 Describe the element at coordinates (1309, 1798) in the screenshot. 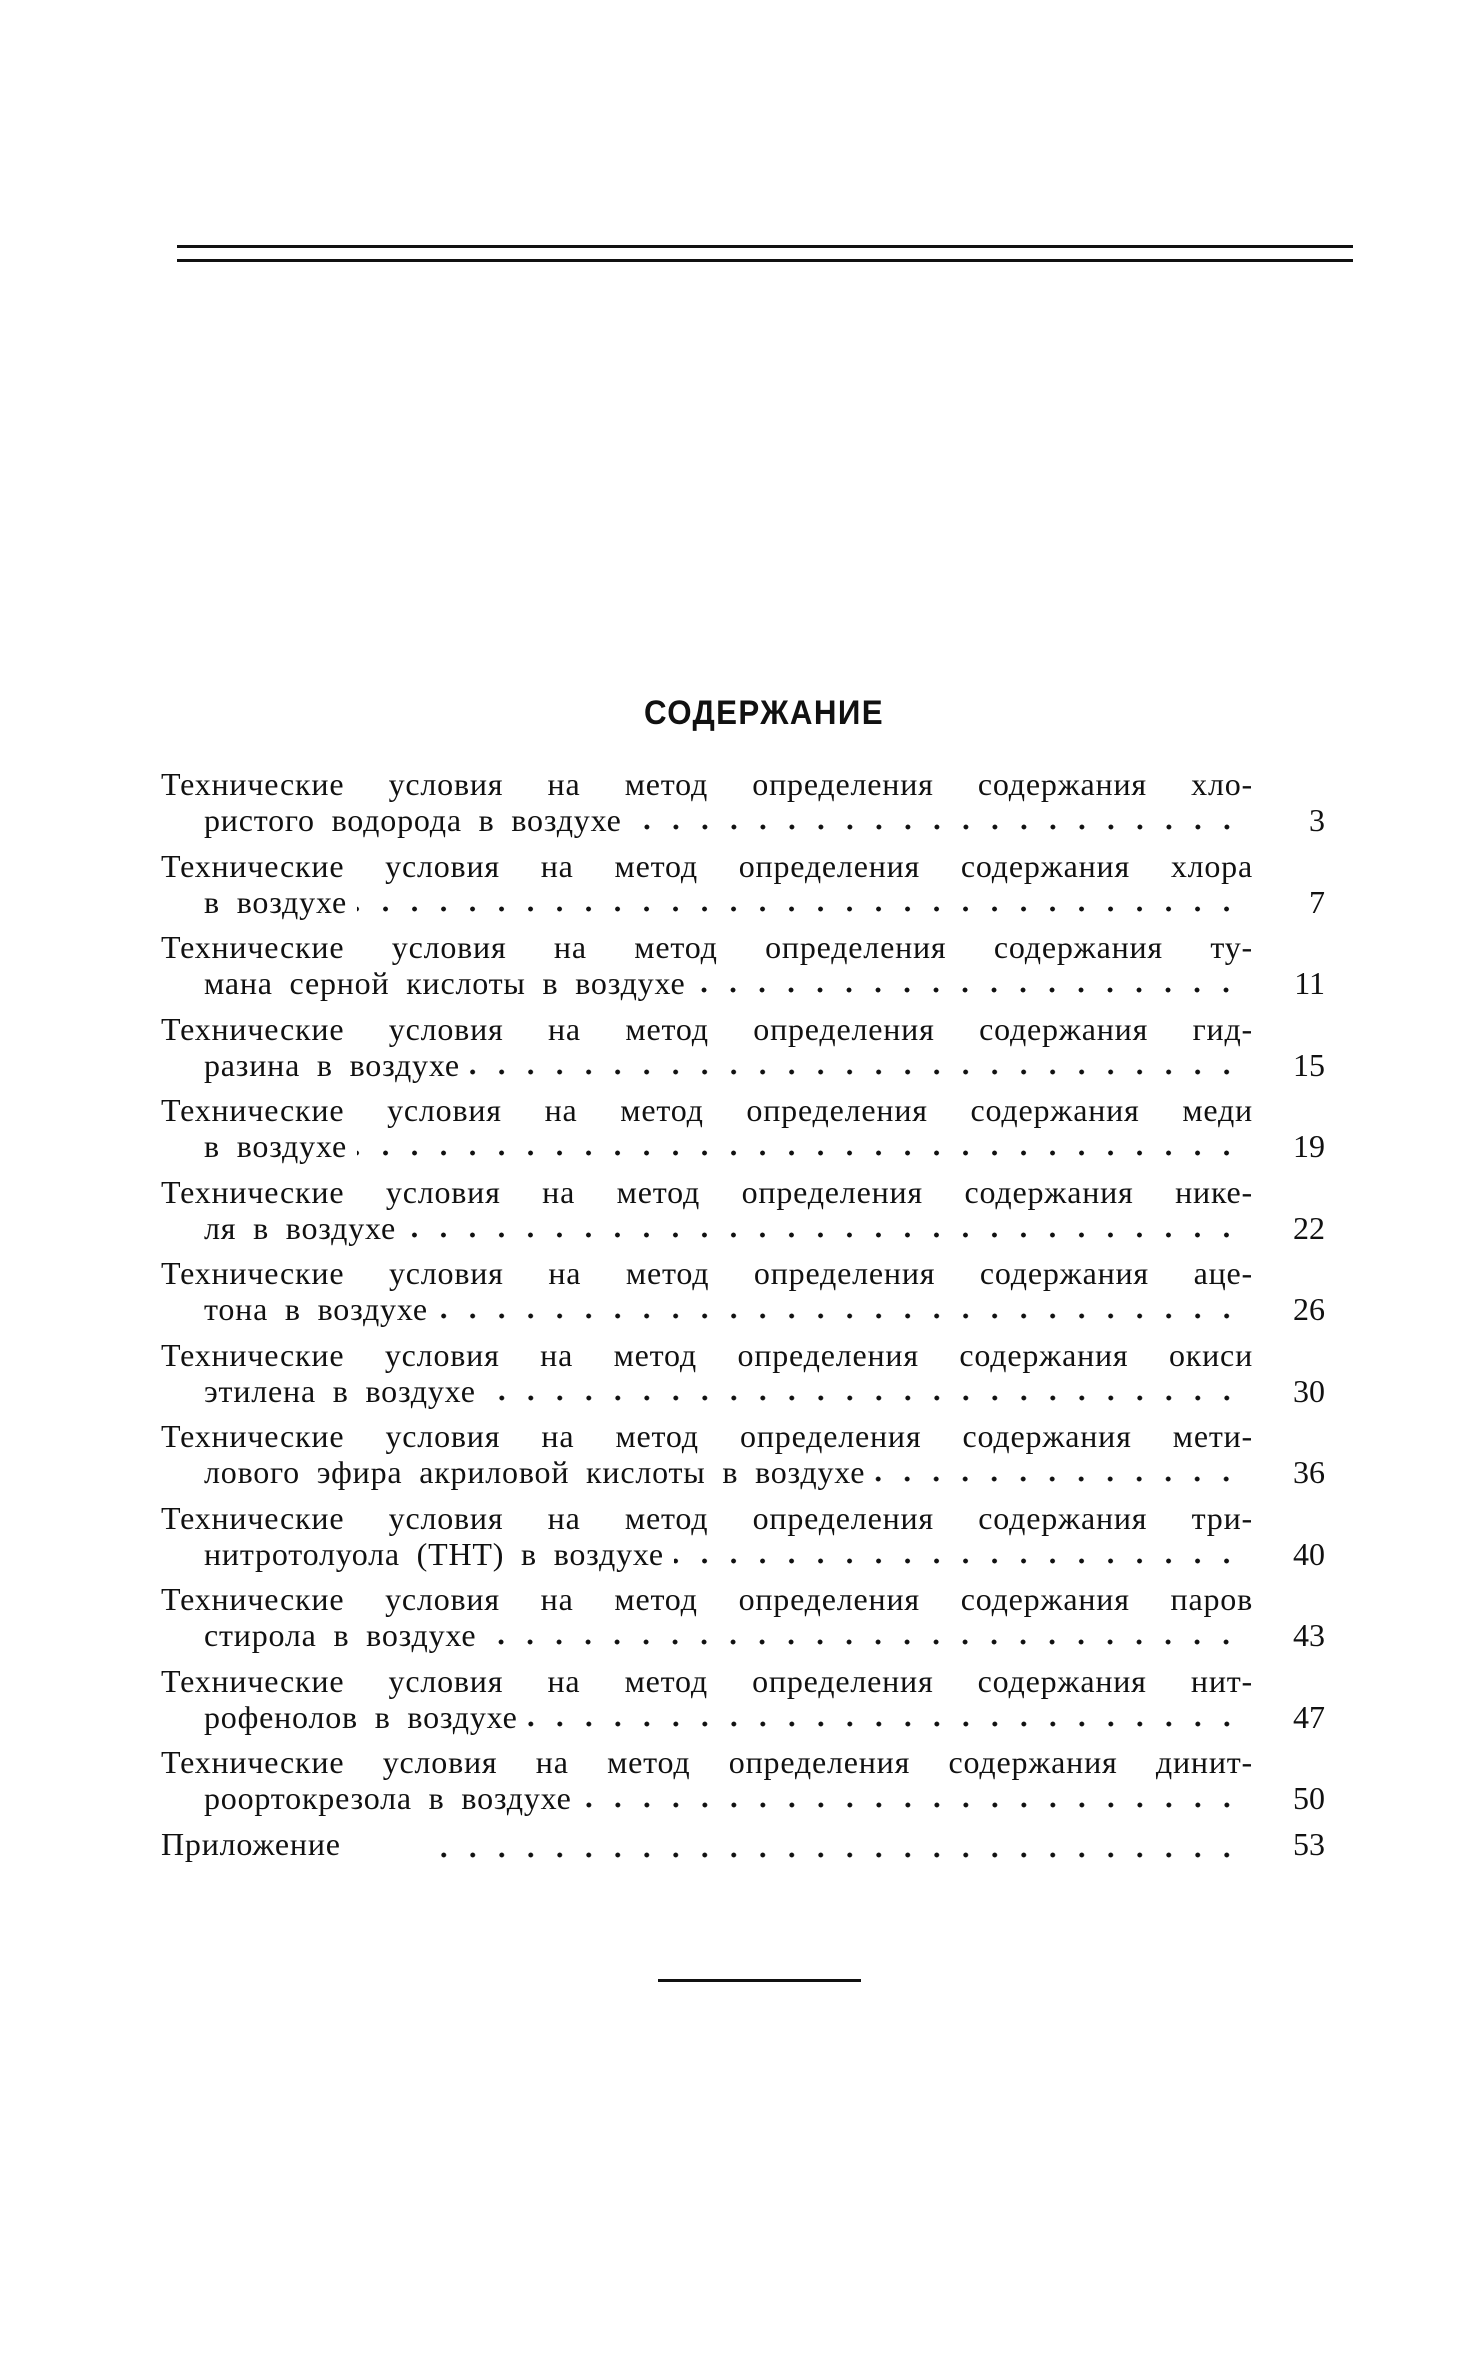

I see `toc-entry-page-number: 50` at that location.